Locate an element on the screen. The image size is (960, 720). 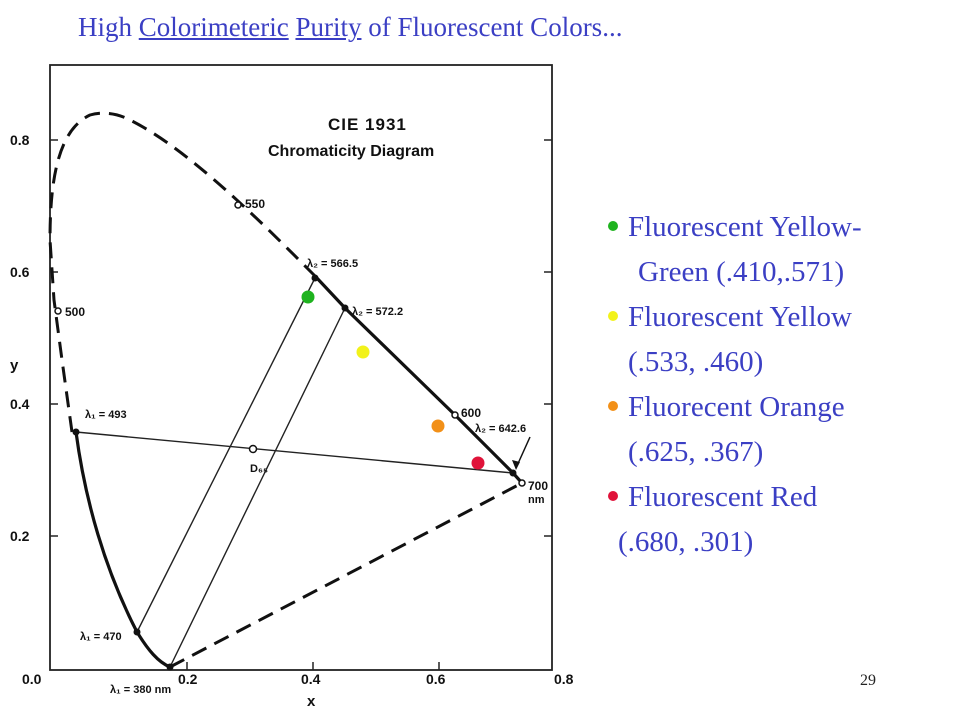
legend-item-orange: Fluorecent Orange is located at coordinates (735, 407).